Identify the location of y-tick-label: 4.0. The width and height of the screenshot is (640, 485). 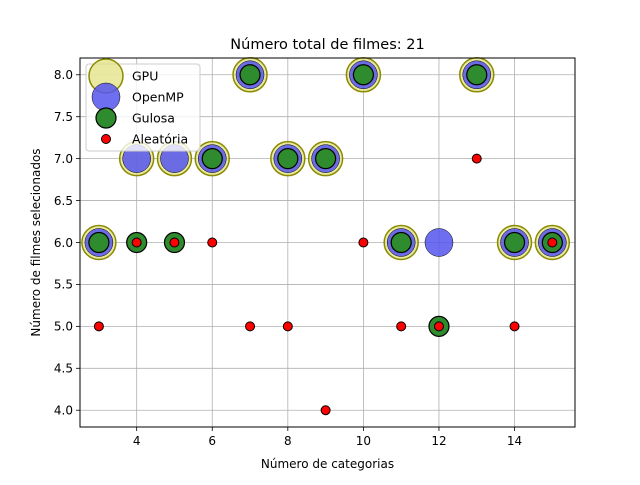
(63, 411).